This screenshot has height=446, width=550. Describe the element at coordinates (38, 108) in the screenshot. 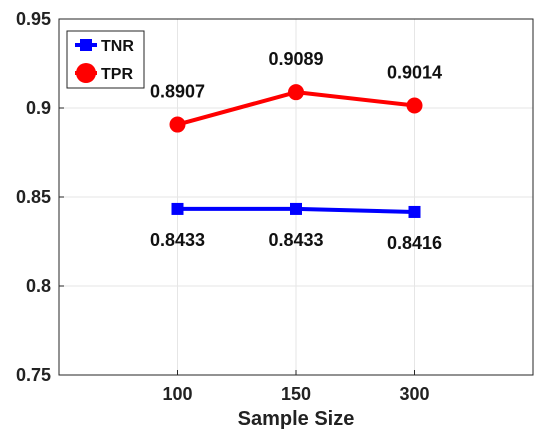

I see `y-tick-label: 0.9` at that location.